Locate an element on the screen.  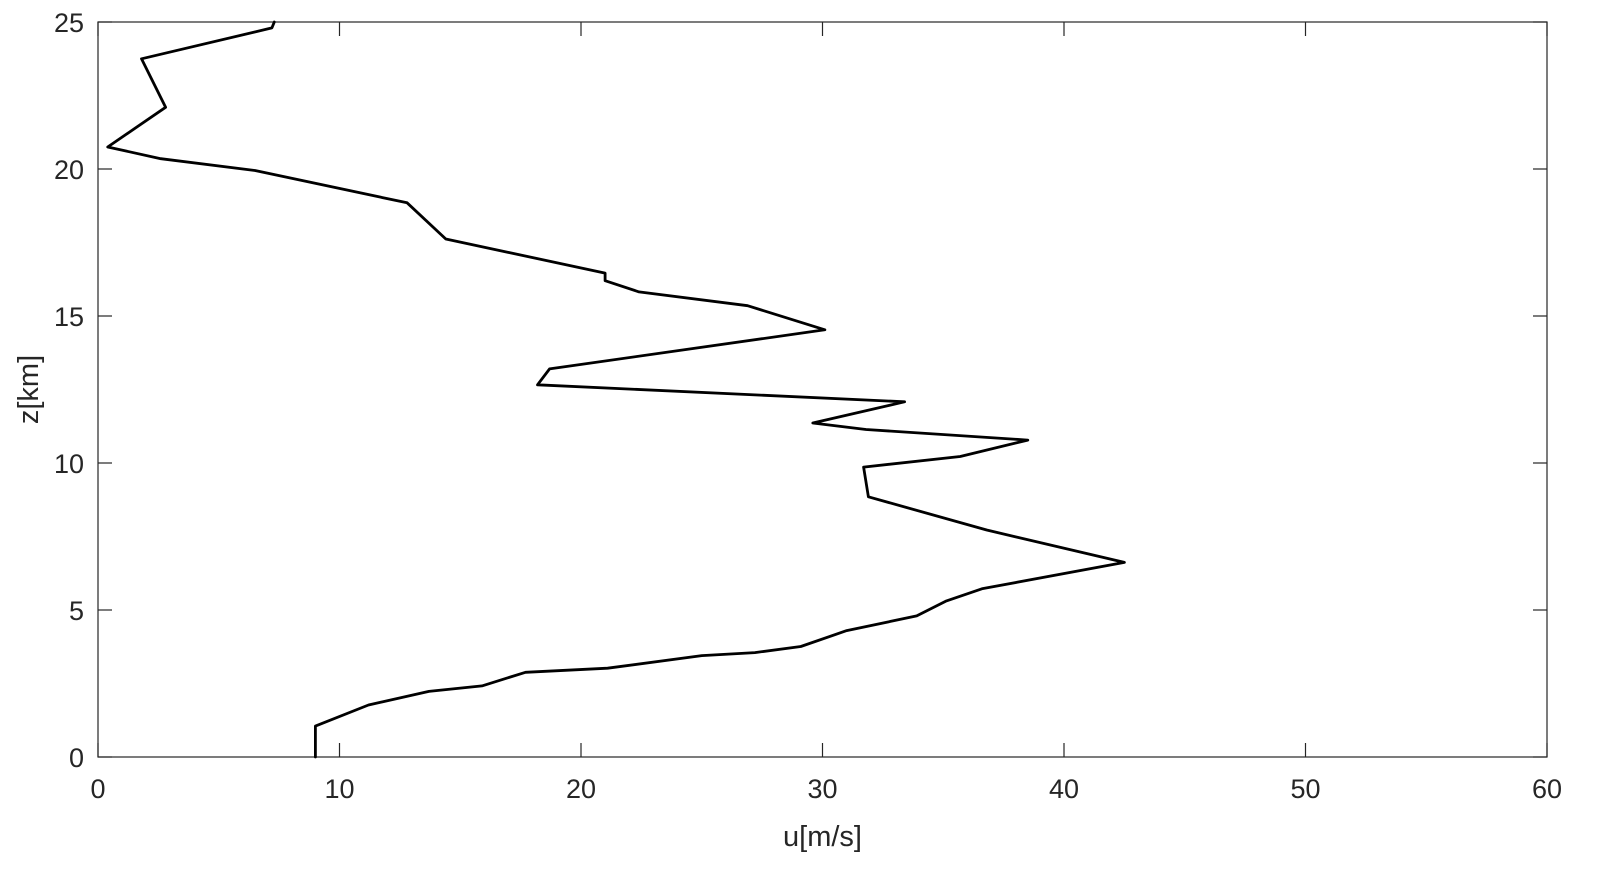
x-tick-label: 50 is located at coordinates (1305, 789).